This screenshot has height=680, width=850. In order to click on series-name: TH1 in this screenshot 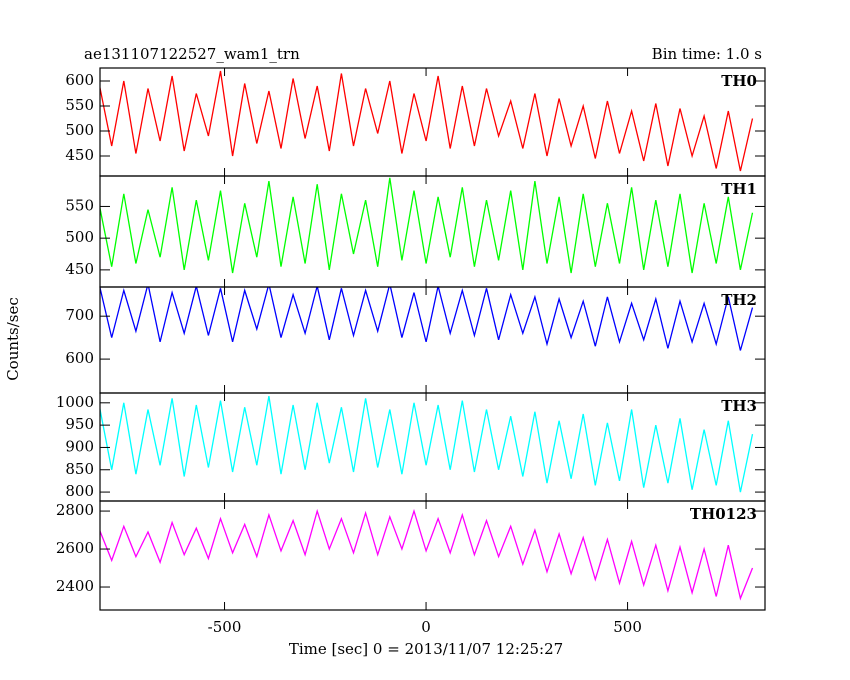, I will do `click(739, 189)`.